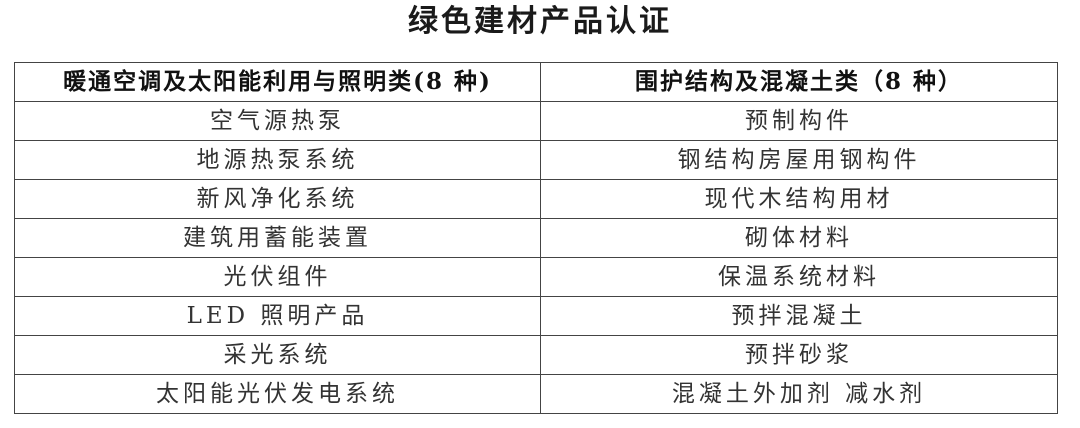 This screenshot has width=1080, height=428. I want to click on cell-hvac-solar-lighting: LED 照明产品, so click(277, 316).